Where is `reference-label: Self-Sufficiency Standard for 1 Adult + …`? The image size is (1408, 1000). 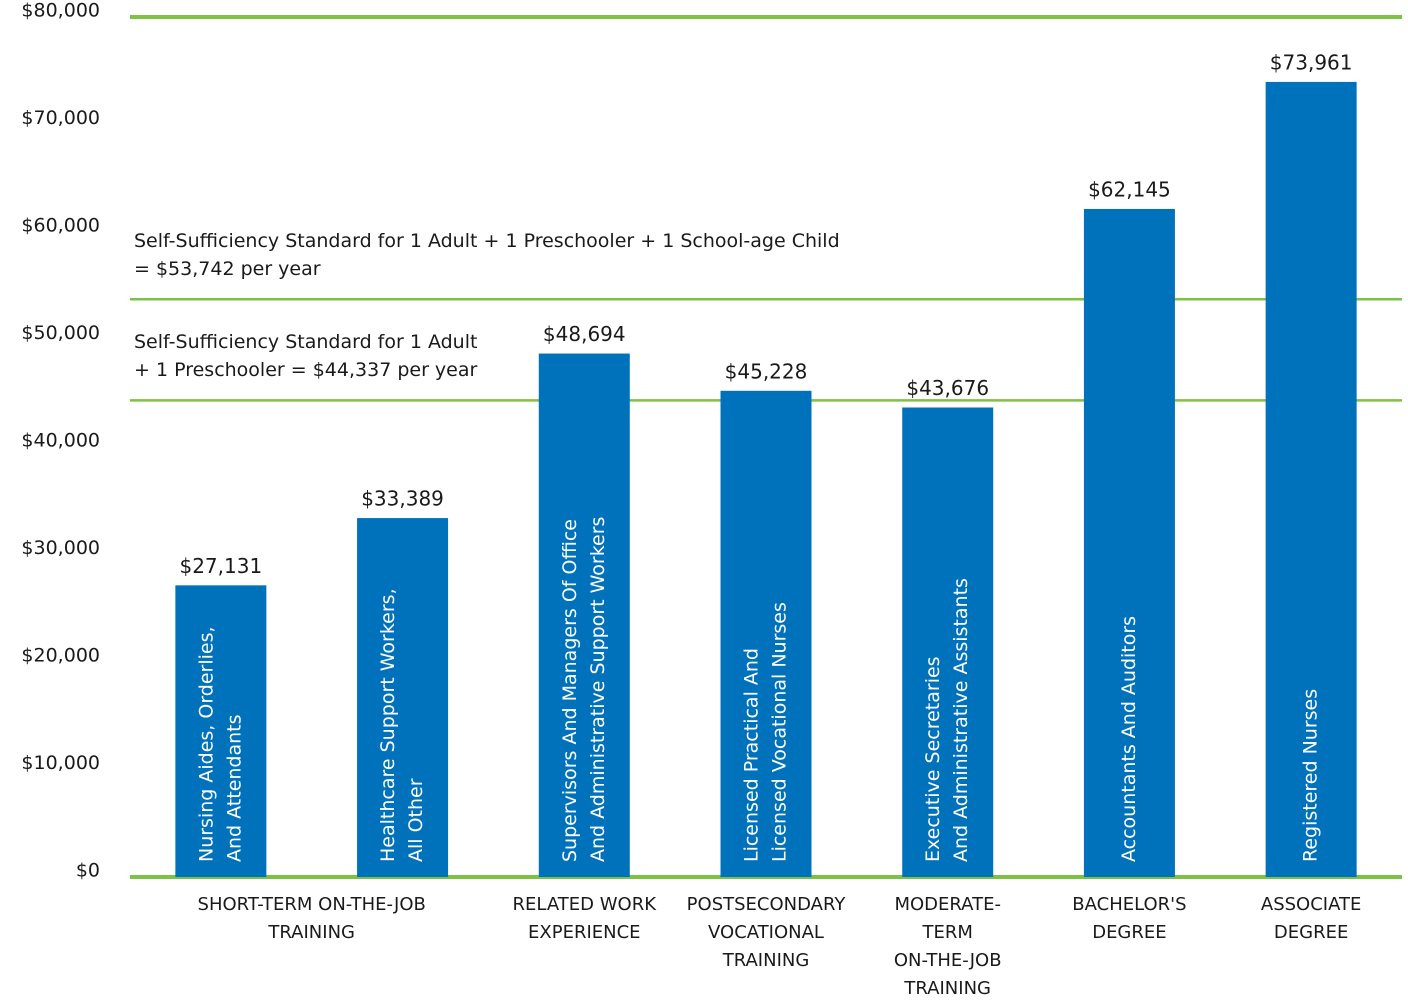 reference-label: Self-Sufficiency Standard for 1 Adult + … is located at coordinates (487, 241).